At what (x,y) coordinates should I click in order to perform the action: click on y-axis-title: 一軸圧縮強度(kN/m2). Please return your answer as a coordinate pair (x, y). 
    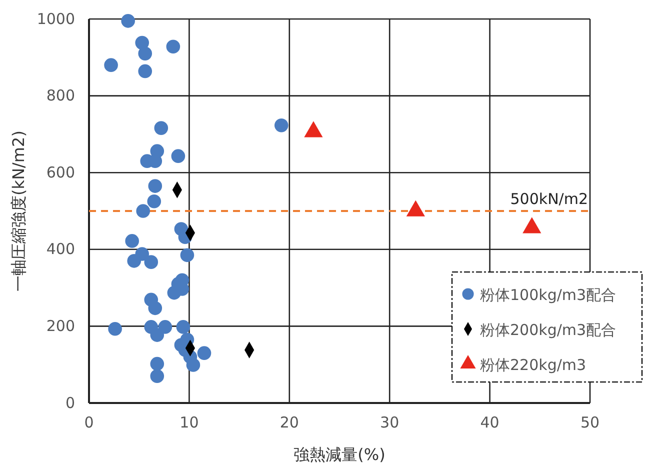
    Looking at the image, I should click on (18, 211).